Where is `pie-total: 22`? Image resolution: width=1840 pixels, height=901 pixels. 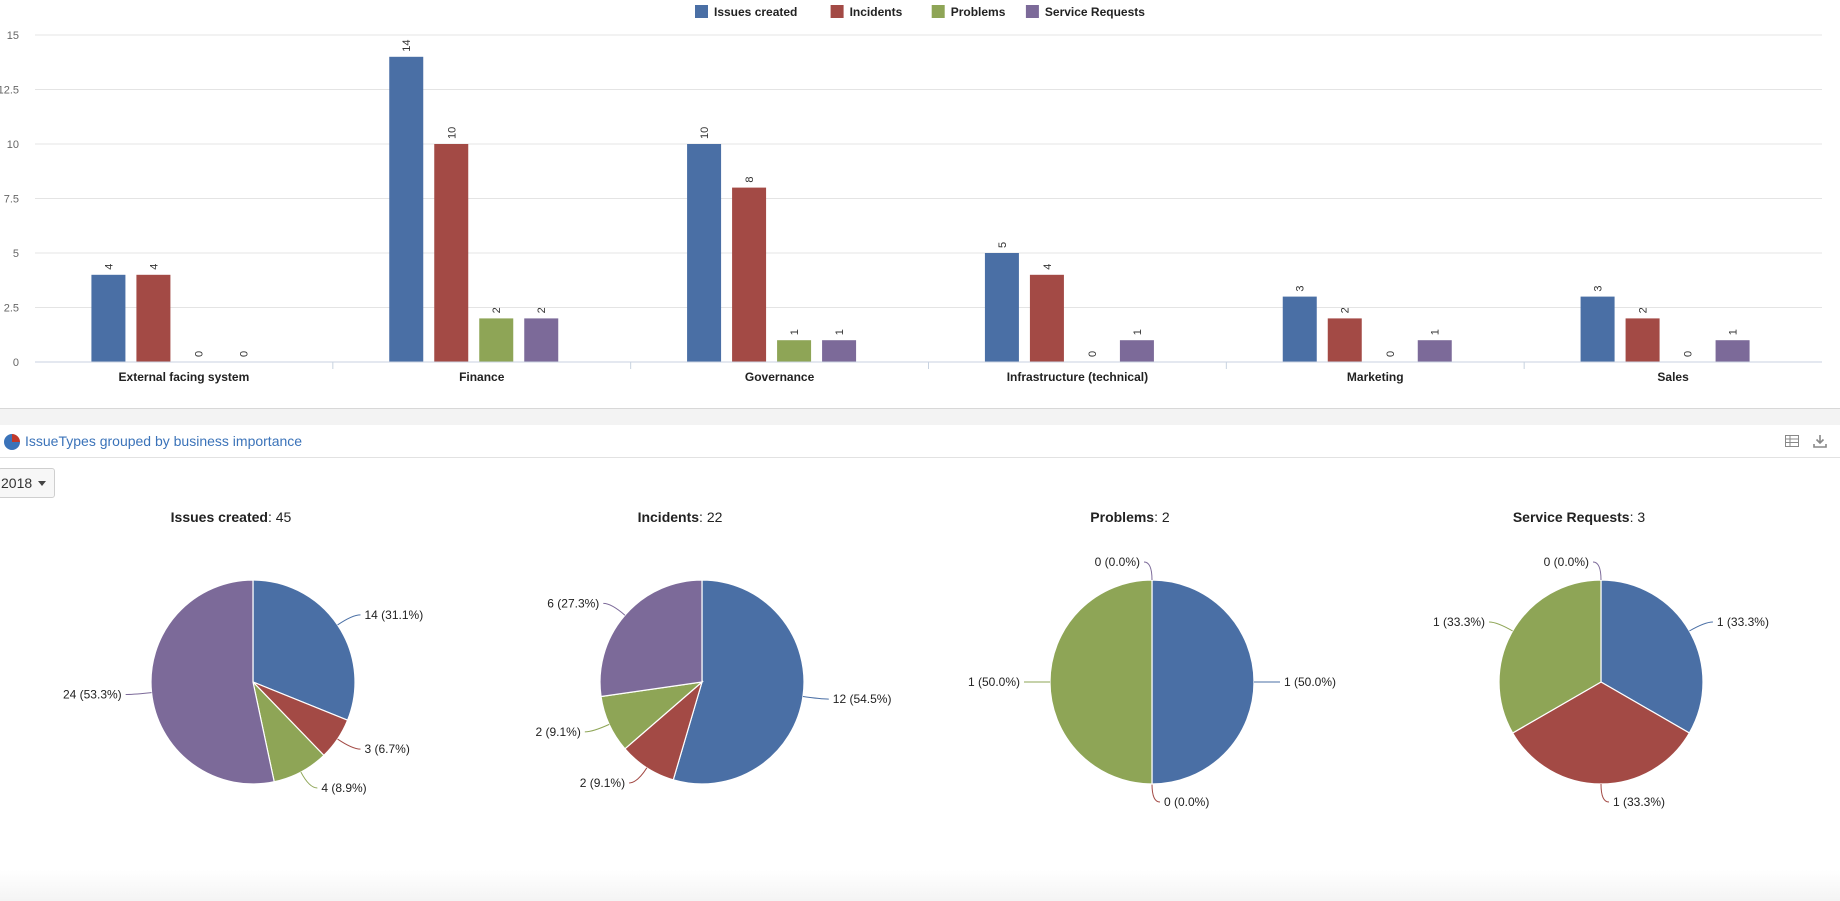 pie-total: 22 is located at coordinates (715, 517).